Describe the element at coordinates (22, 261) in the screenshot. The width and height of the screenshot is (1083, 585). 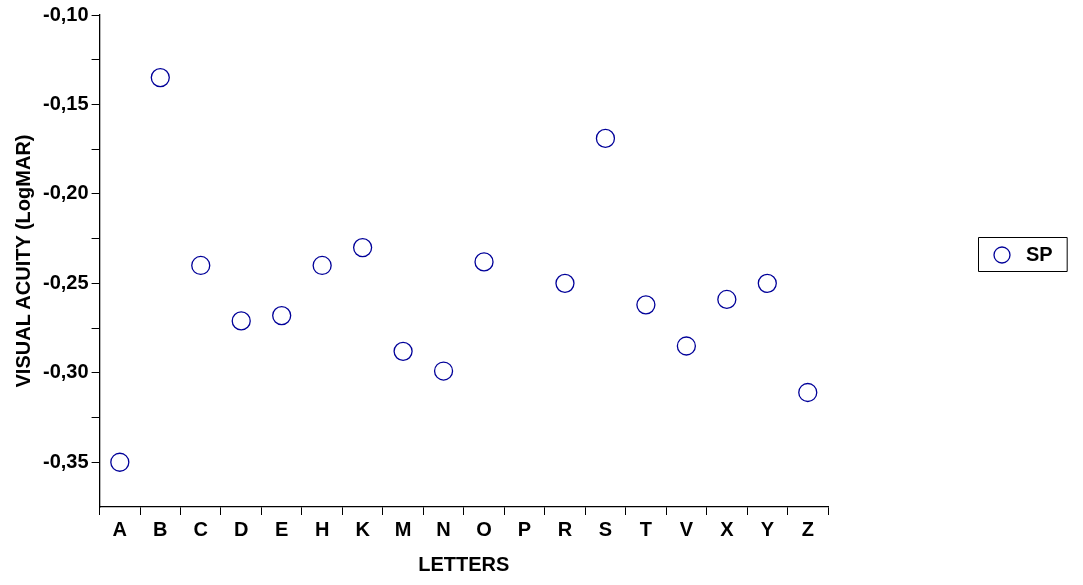
I see `y-axis-title: VISUAL ACUITY (LogMAR)` at that location.